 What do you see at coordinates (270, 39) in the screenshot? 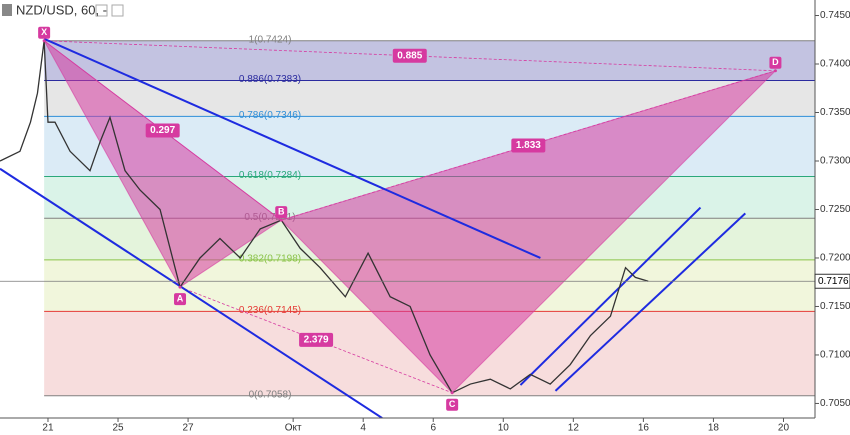
I see `fib-label: 1(0.7424)` at bounding box center [270, 39].